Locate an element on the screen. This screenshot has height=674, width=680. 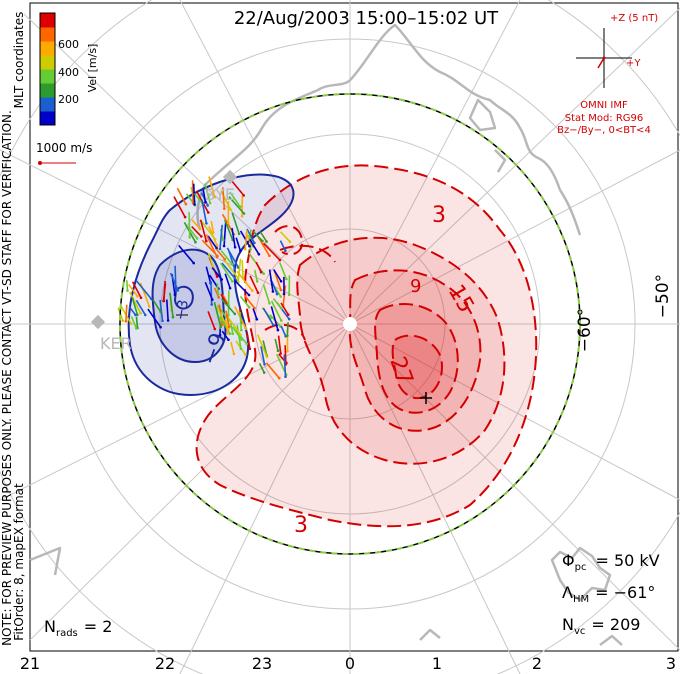
coordinate-system-label: MLT coordinates is located at coordinates (19, 60).